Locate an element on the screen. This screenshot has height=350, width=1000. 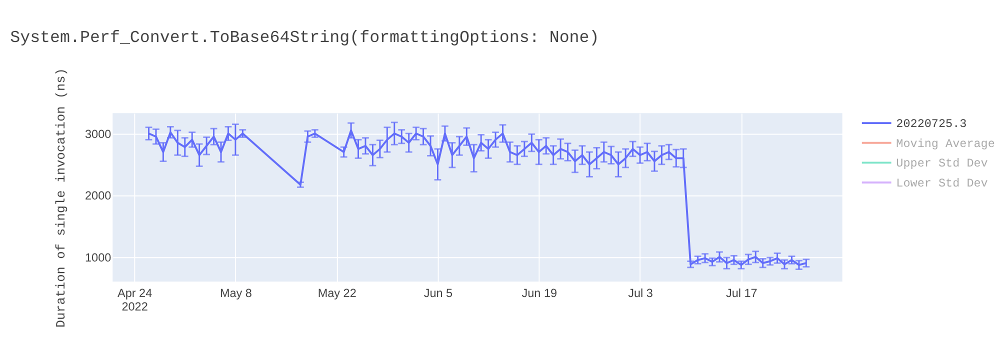
x-tick-label: Jul 17 is located at coordinates (742, 293).